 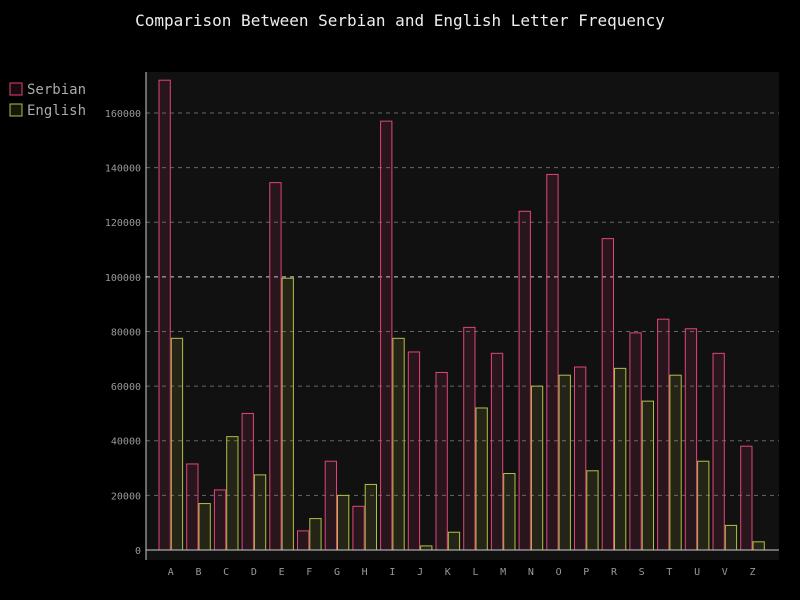 I want to click on bar-english-c, so click(x=232, y=493).